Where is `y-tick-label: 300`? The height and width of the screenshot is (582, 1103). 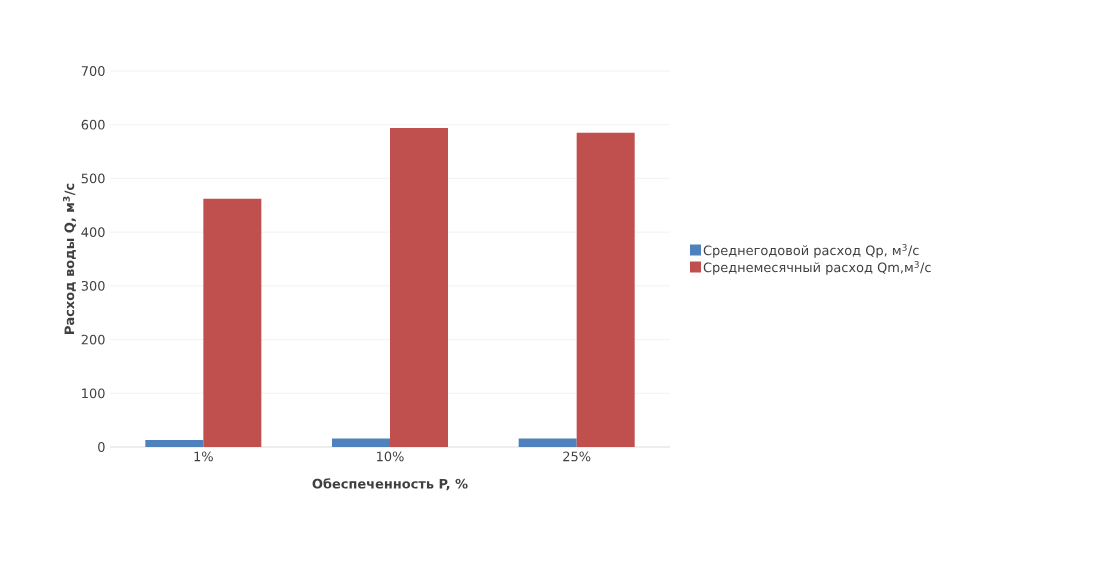
y-tick-label: 300 is located at coordinates (93, 285).